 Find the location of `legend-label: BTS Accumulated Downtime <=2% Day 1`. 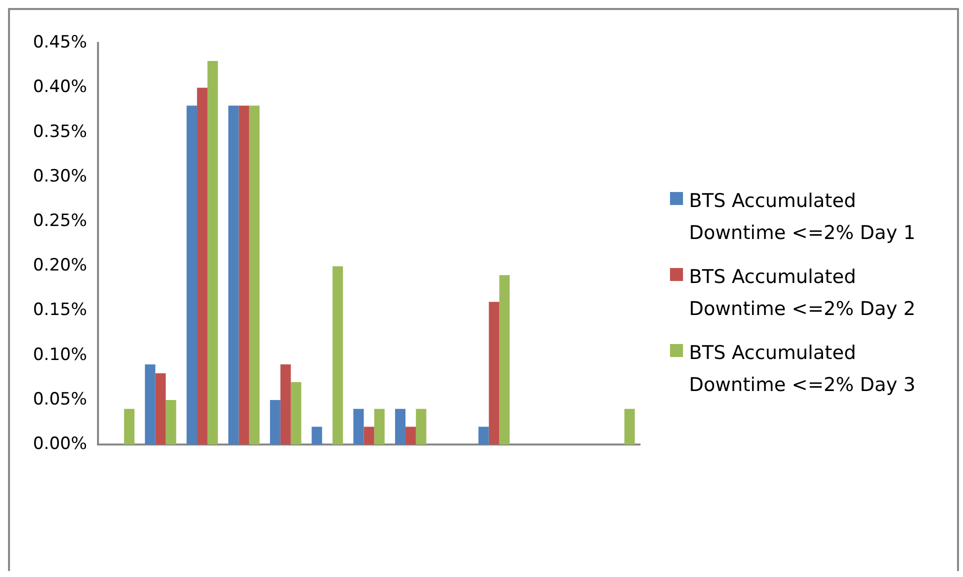

legend-label: BTS Accumulated Downtime <=2% Day 1 is located at coordinates (802, 217).